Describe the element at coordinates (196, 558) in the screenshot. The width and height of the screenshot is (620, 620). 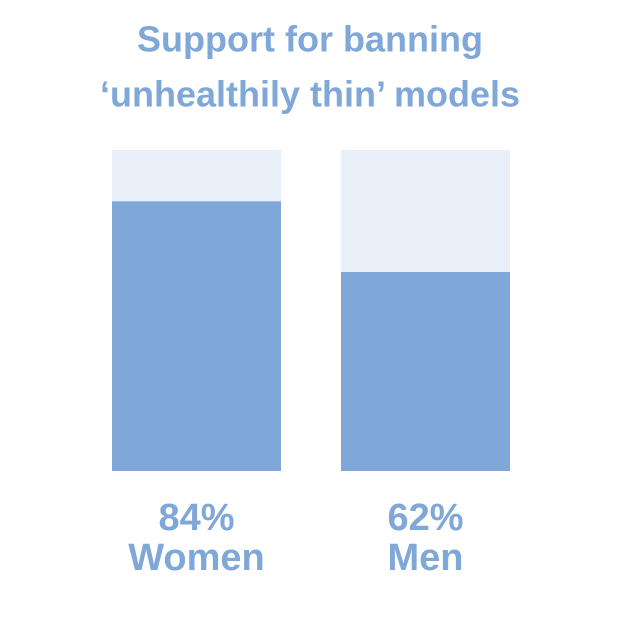
I see `category-label: Women` at that location.